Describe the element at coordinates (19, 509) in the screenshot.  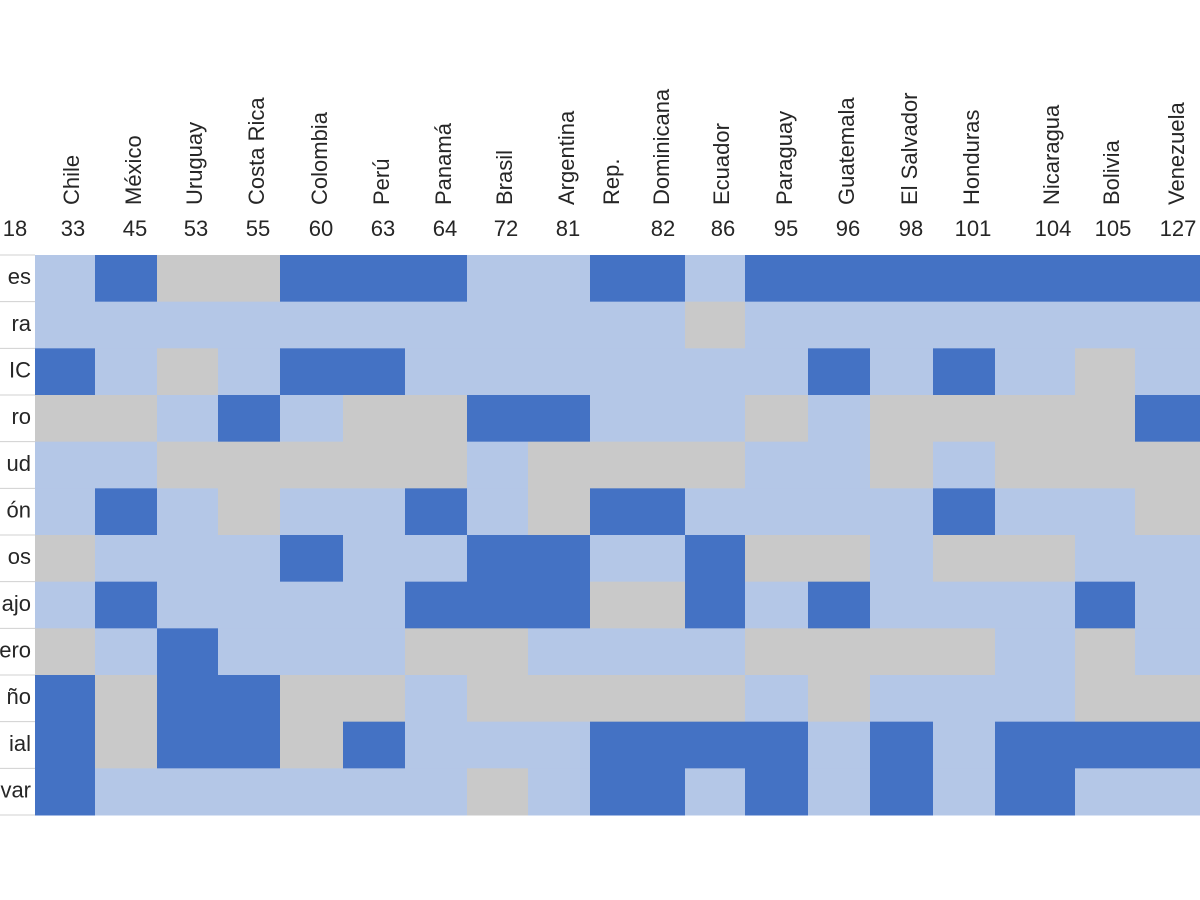
I see `row-label: ón` at that location.